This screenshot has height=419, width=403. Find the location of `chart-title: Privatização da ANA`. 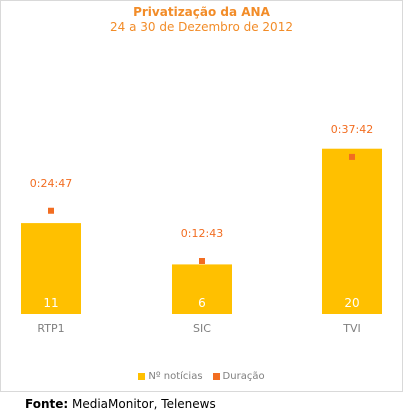

chart-title: Privatização da ANA is located at coordinates (201, 12).